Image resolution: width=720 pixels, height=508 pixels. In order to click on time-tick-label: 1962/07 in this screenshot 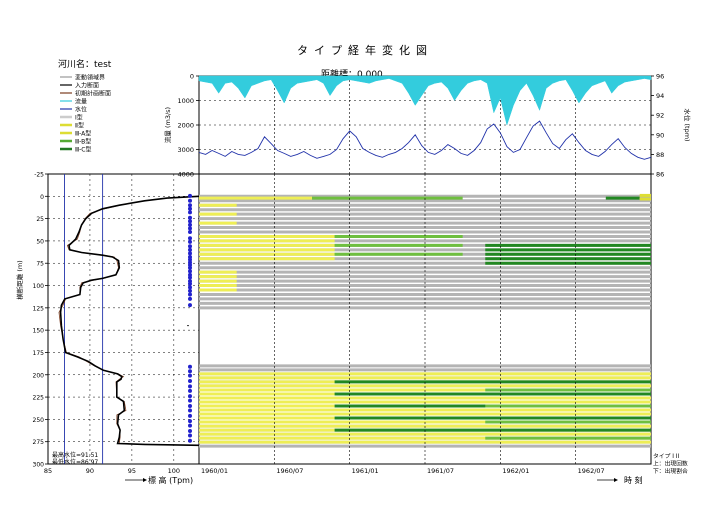, I will do `click(591, 471)`.